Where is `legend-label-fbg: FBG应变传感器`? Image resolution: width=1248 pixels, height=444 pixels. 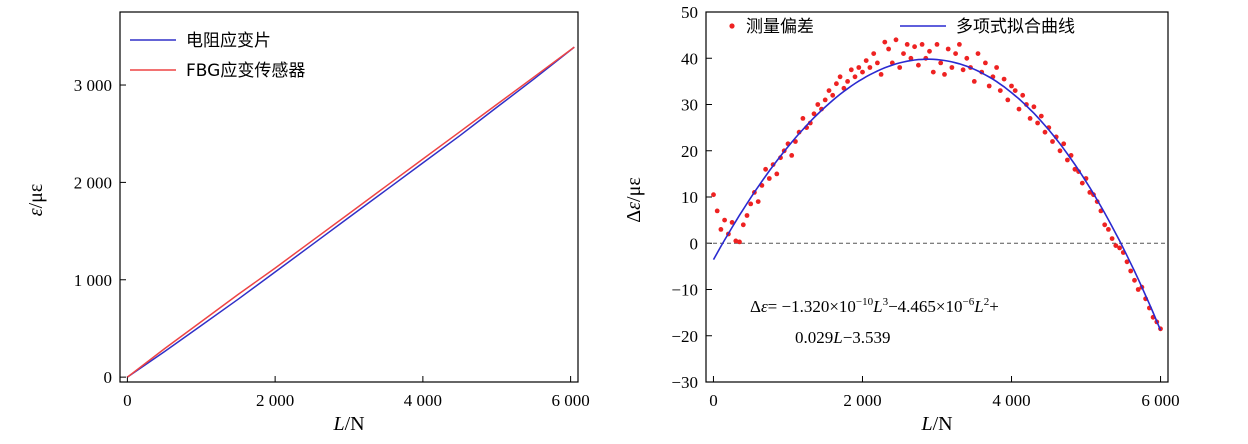 legend-label-fbg: FBG应变传感器 is located at coordinates (245, 71).